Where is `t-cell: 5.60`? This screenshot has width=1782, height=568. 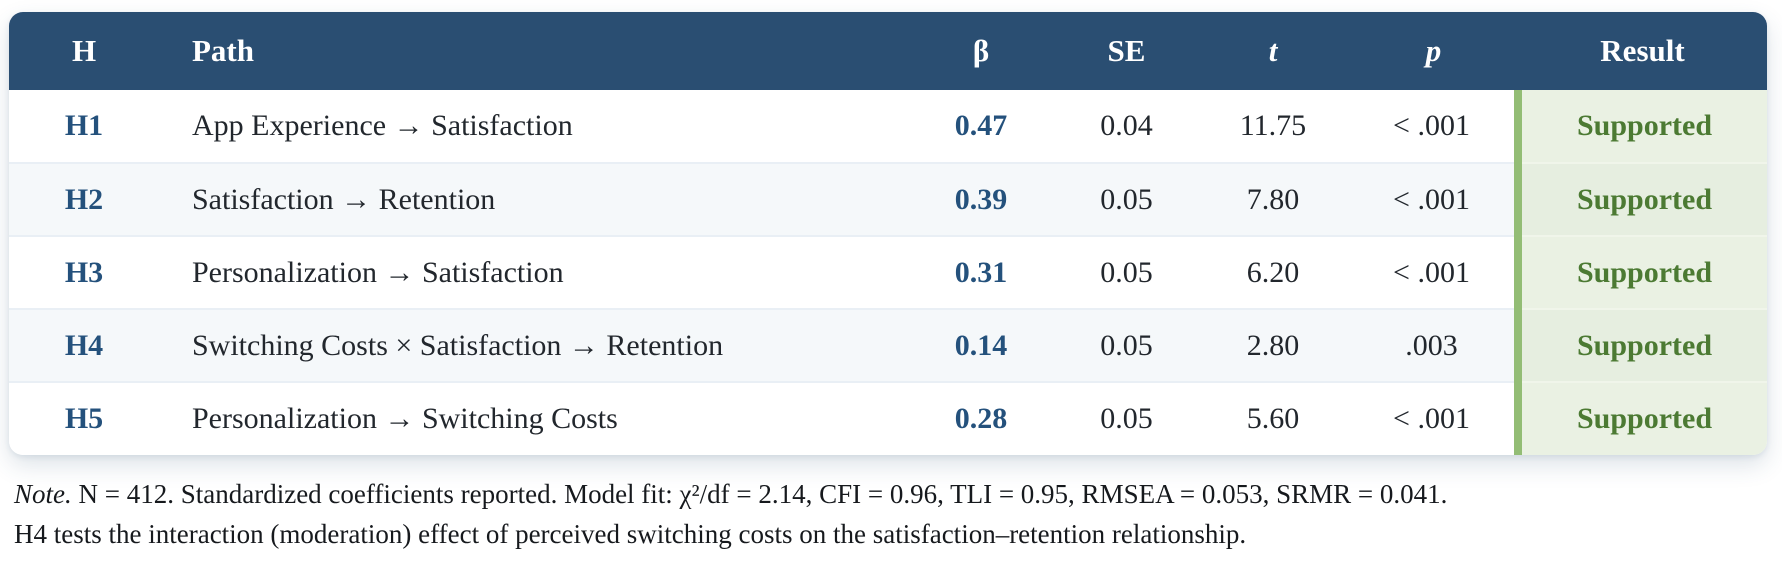 t-cell: 5.60 is located at coordinates (1273, 418).